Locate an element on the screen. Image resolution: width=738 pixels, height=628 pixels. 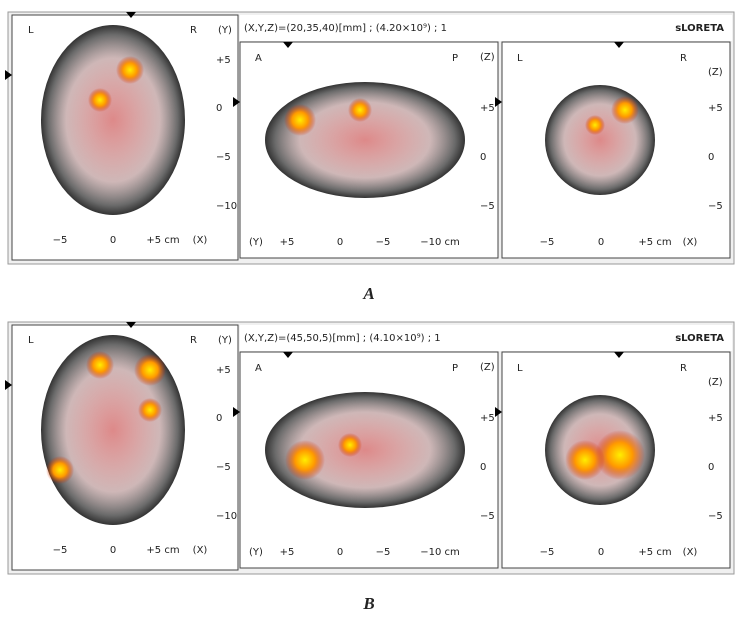
panel-label: A is located at coordinates (368, 293).